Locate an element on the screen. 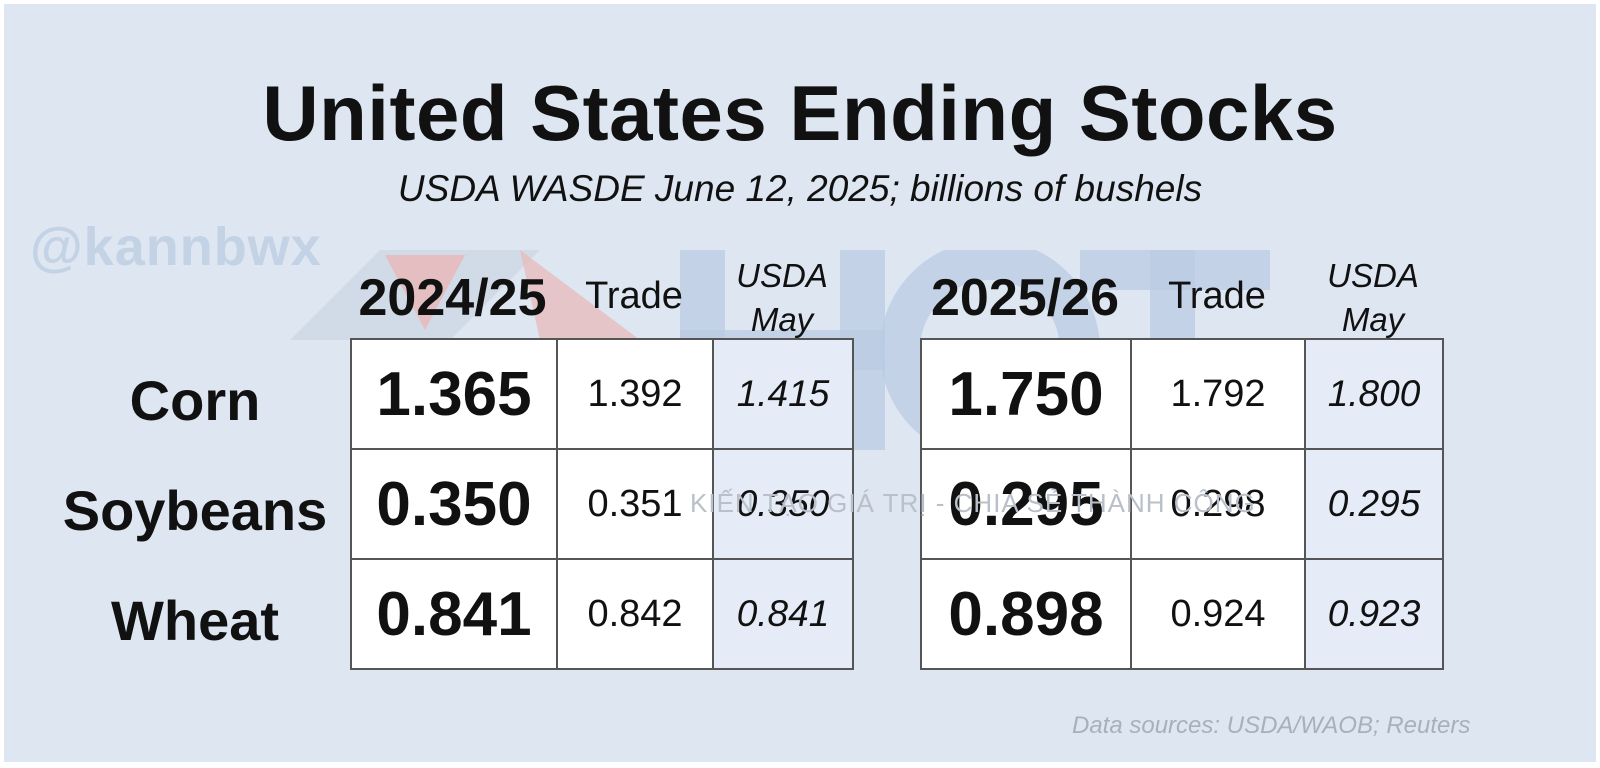  cell-soybeans-trade-2024-25: 0.351 is located at coordinates (635, 504).